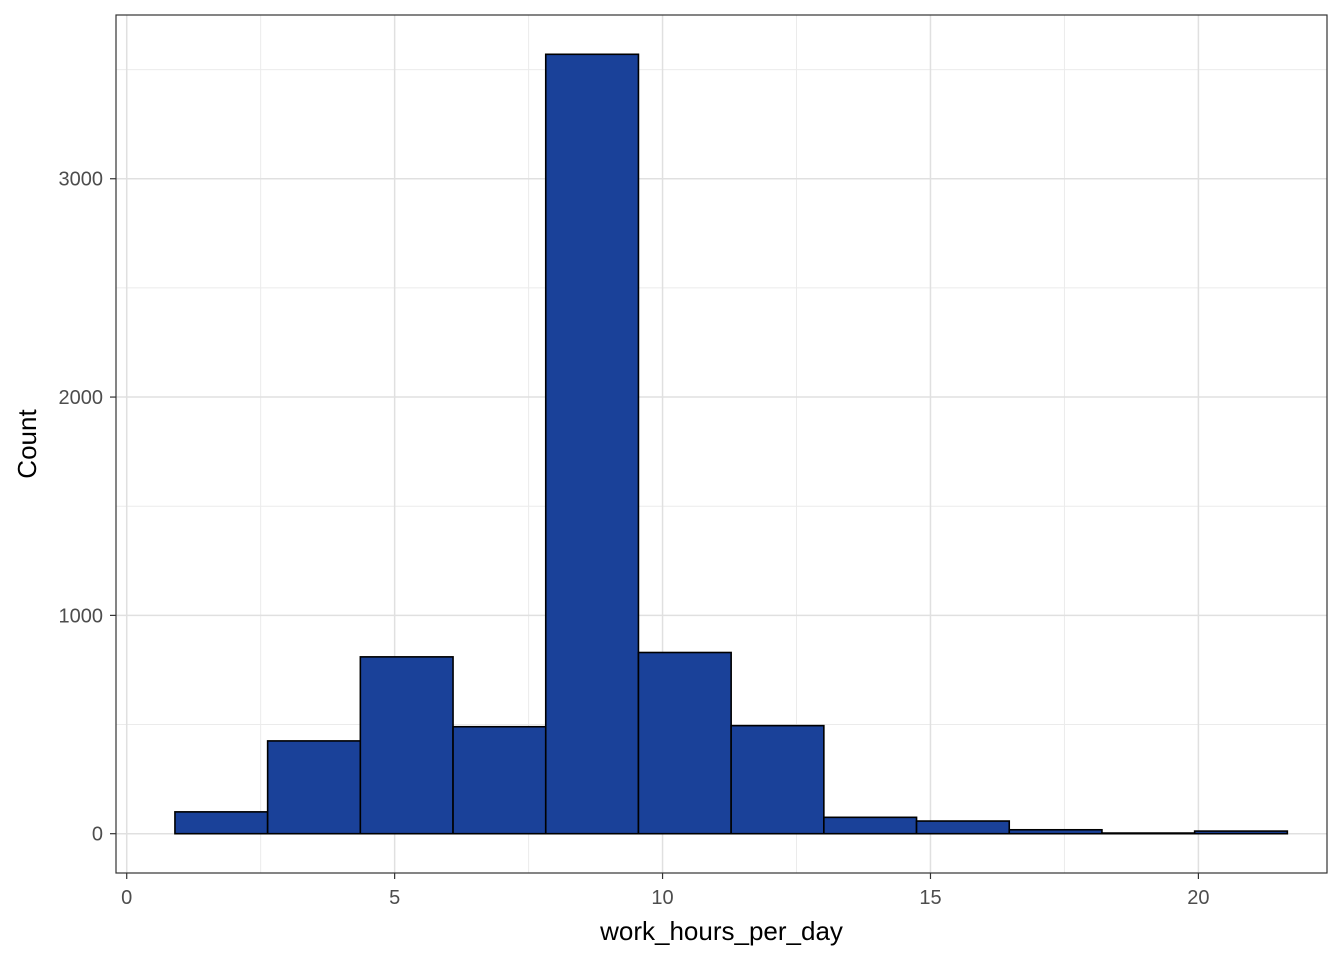 The width and height of the screenshot is (1344, 960). I want to click on x-tick-label: 20, so click(1198, 898).